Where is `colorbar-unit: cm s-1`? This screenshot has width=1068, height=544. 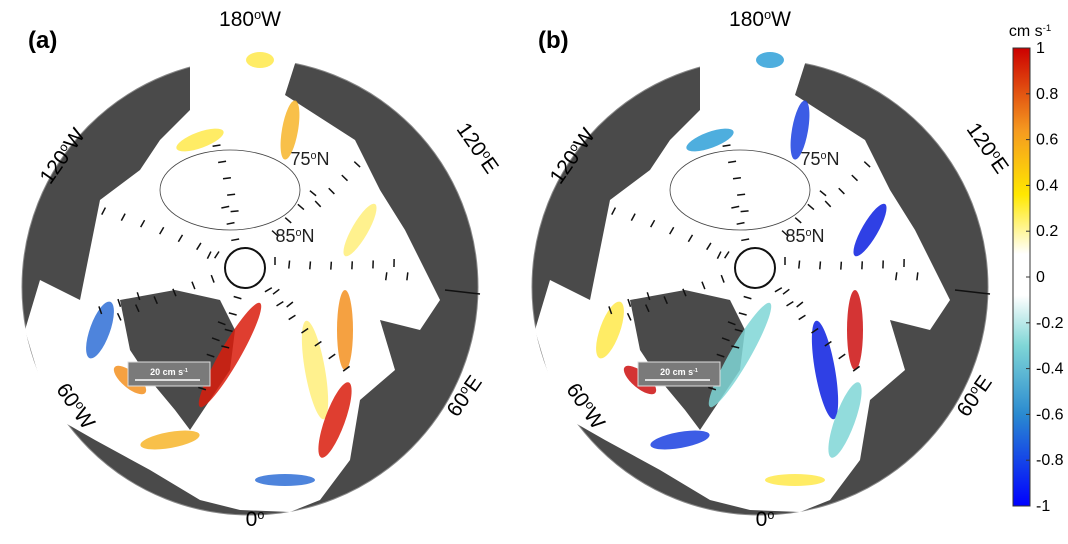 colorbar-unit: cm s-1 is located at coordinates (1030, 32).